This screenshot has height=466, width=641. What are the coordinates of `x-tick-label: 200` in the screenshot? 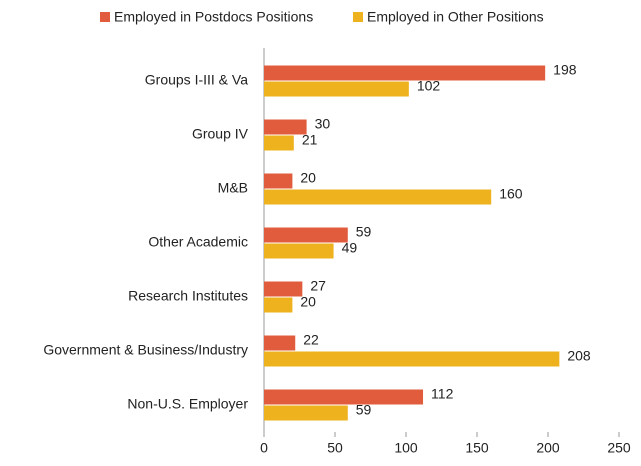 It's located at (548, 448).